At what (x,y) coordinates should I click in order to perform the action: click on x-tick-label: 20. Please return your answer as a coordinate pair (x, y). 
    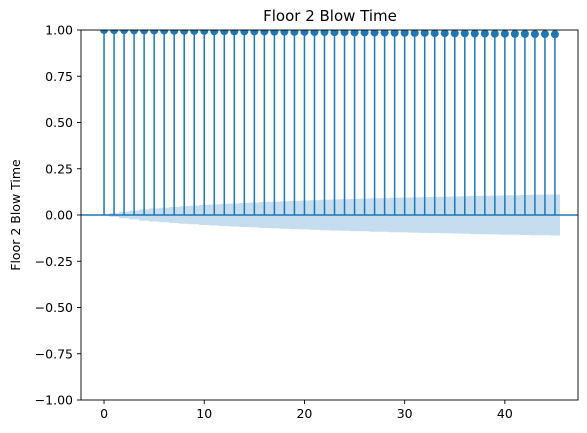
    Looking at the image, I should click on (304, 413).